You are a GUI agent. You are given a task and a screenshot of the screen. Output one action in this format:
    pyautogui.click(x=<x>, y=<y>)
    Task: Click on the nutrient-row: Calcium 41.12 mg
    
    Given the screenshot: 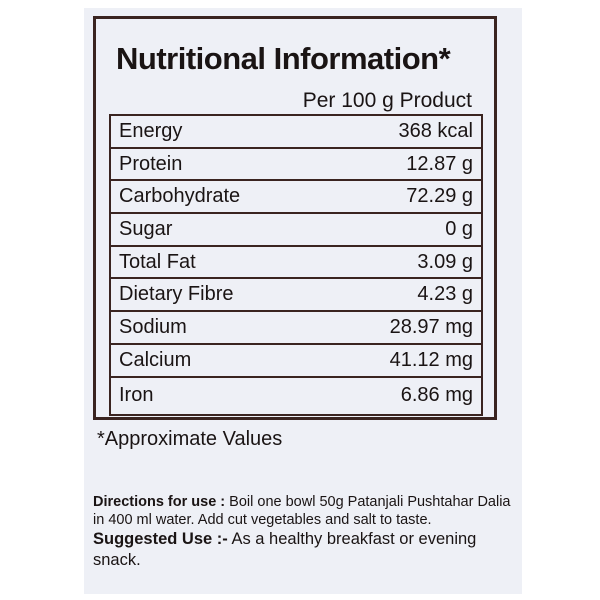 What is the action you would take?
    pyautogui.click(x=296, y=361)
    